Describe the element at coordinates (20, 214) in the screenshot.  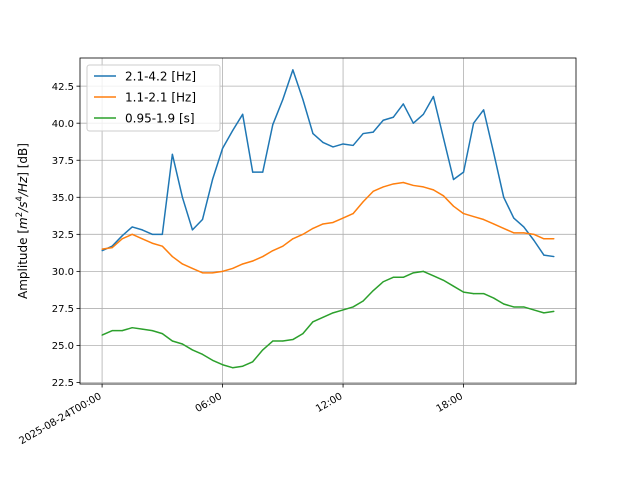
I see `y-axis-label-sup1: 2` at that location.